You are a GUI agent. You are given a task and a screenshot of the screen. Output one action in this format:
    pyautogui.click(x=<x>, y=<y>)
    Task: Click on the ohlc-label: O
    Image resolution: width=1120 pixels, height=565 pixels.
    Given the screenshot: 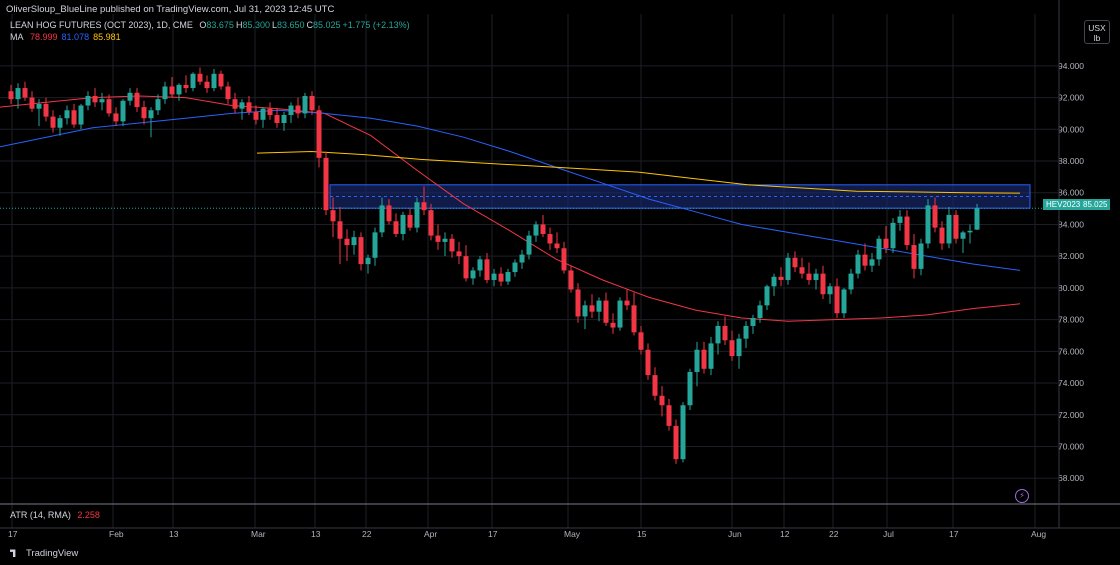 What is the action you would take?
    pyautogui.click(x=203, y=25)
    